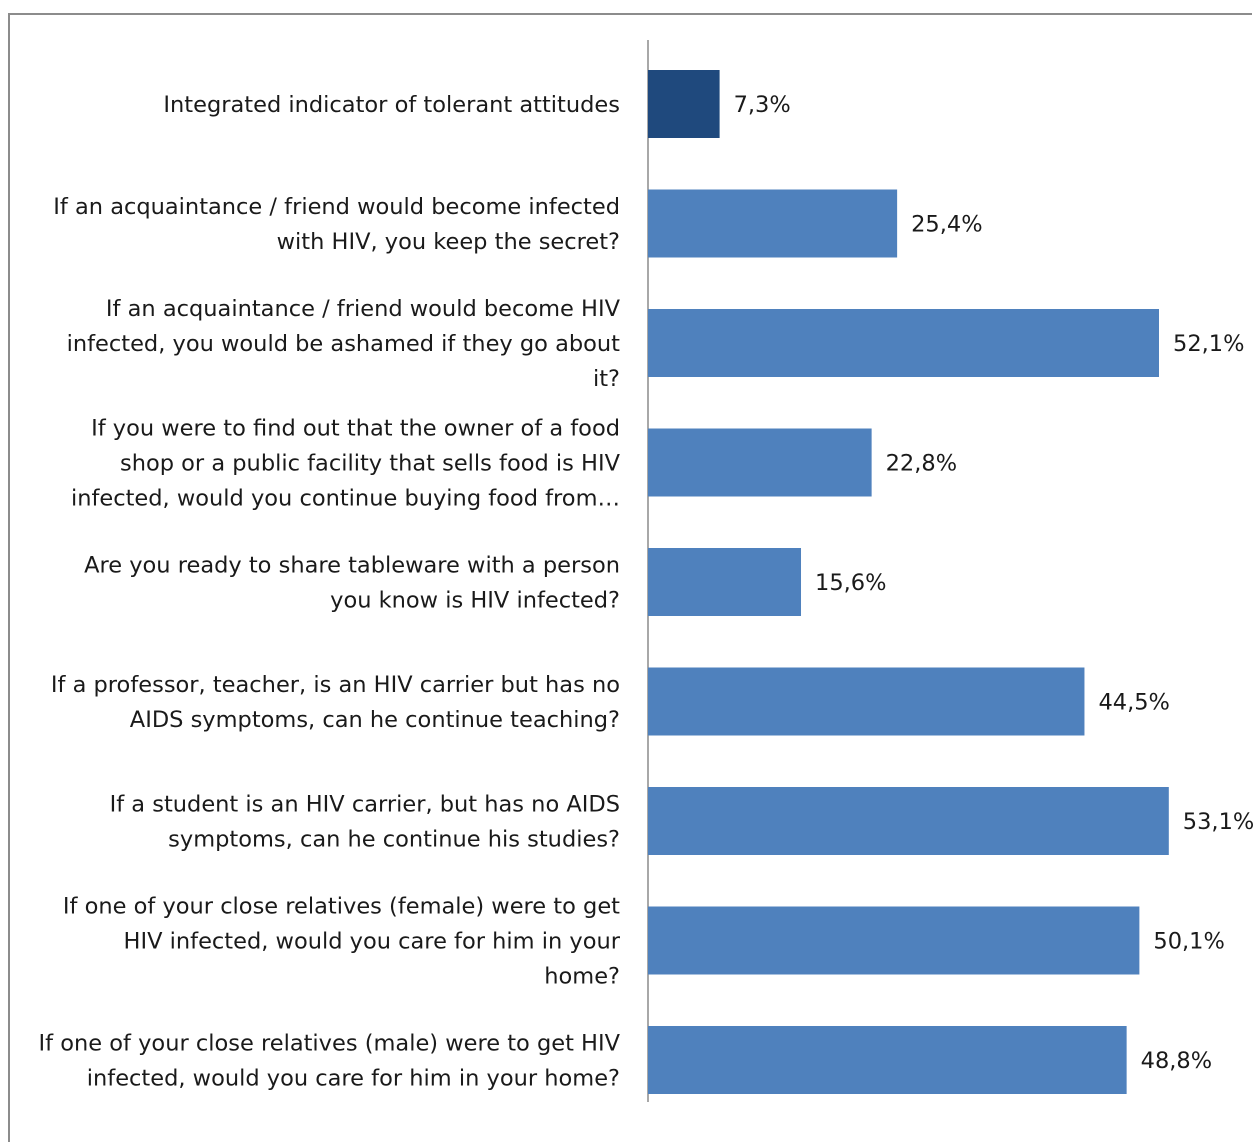 The image size is (1254, 1144). What do you see at coordinates (762, 105) in the screenshot?
I see `value-label-1: 7,3%` at bounding box center [762, 105].